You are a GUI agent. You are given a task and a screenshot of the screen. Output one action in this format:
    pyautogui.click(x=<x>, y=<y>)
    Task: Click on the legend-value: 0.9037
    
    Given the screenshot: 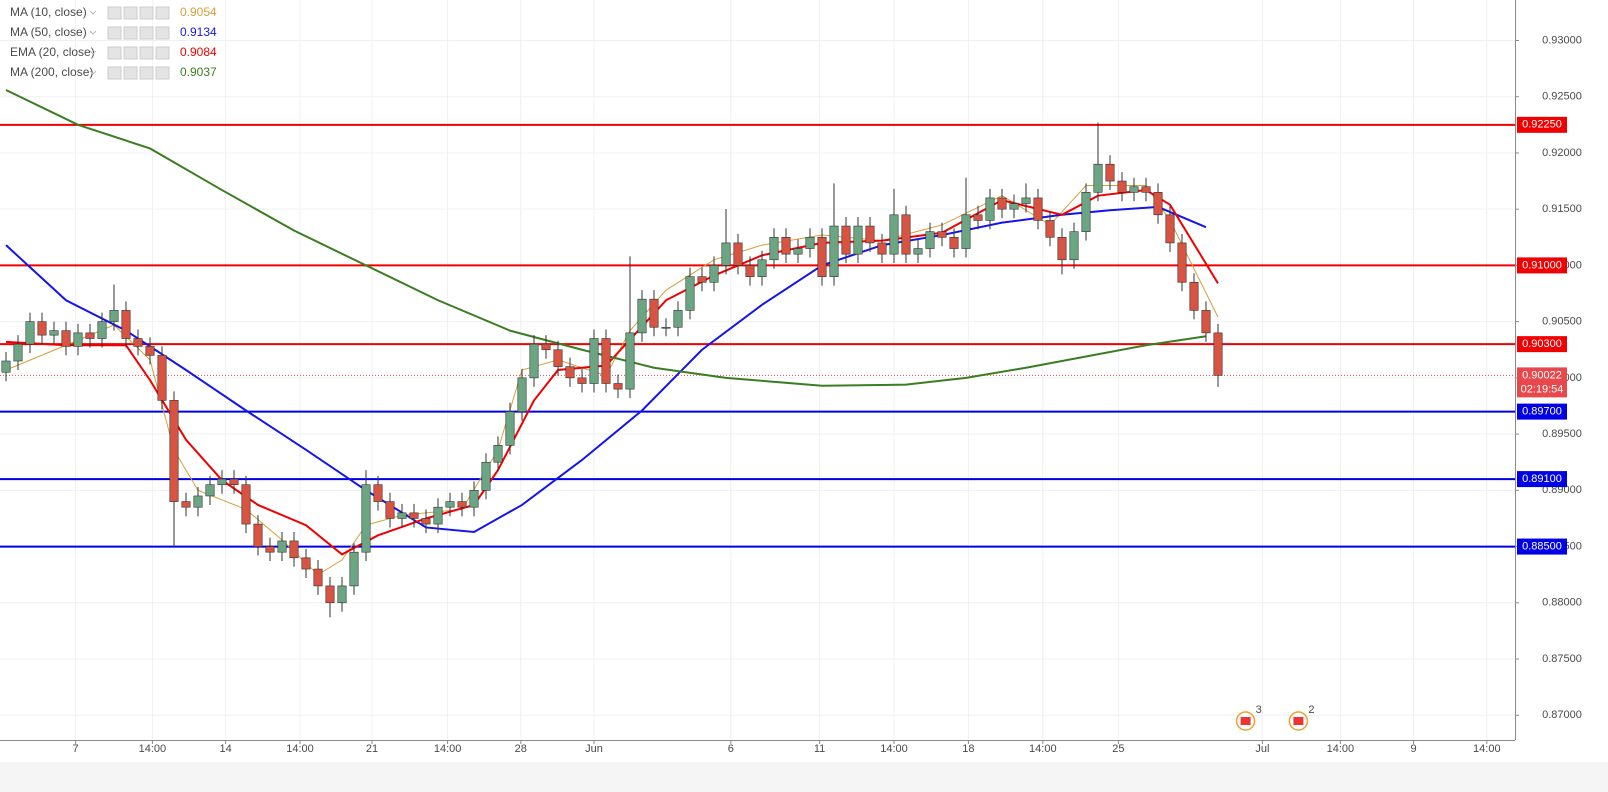 What is the action you would take?
    pyautogui.click(x=198, y=72)
    